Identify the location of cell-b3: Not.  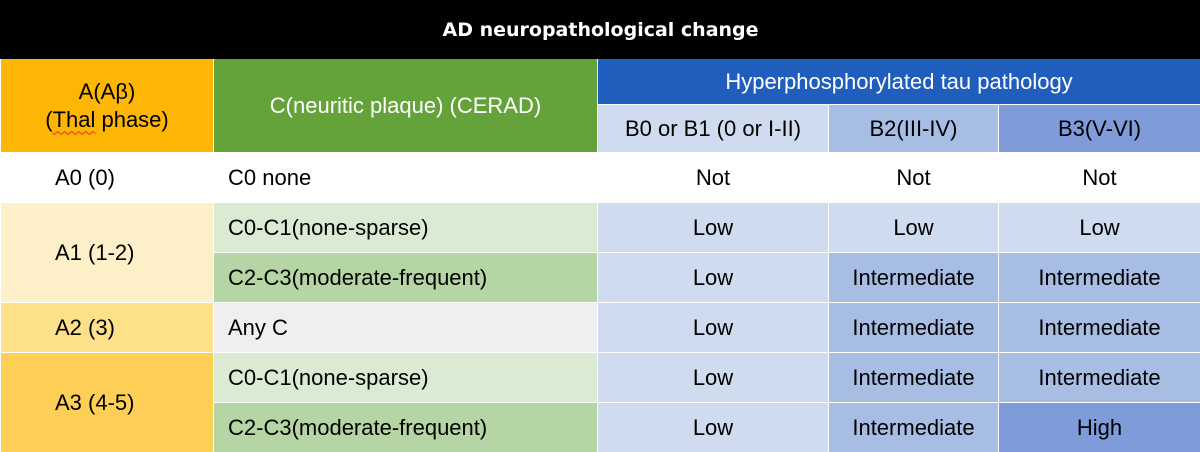
(1098, 177).